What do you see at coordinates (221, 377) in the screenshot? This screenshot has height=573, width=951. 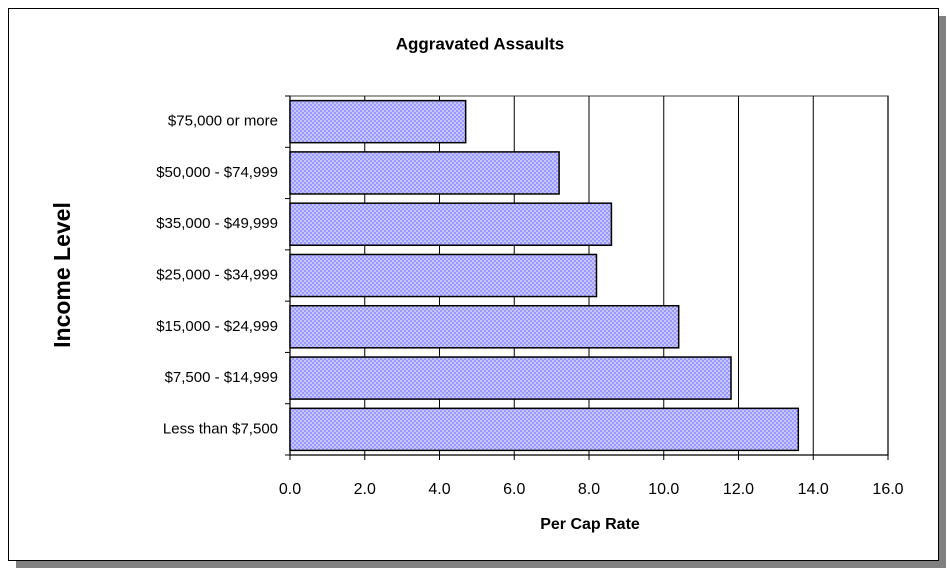 I see `y-tick-label: $7,500 - $14,999` at bounding box center [221, 377].